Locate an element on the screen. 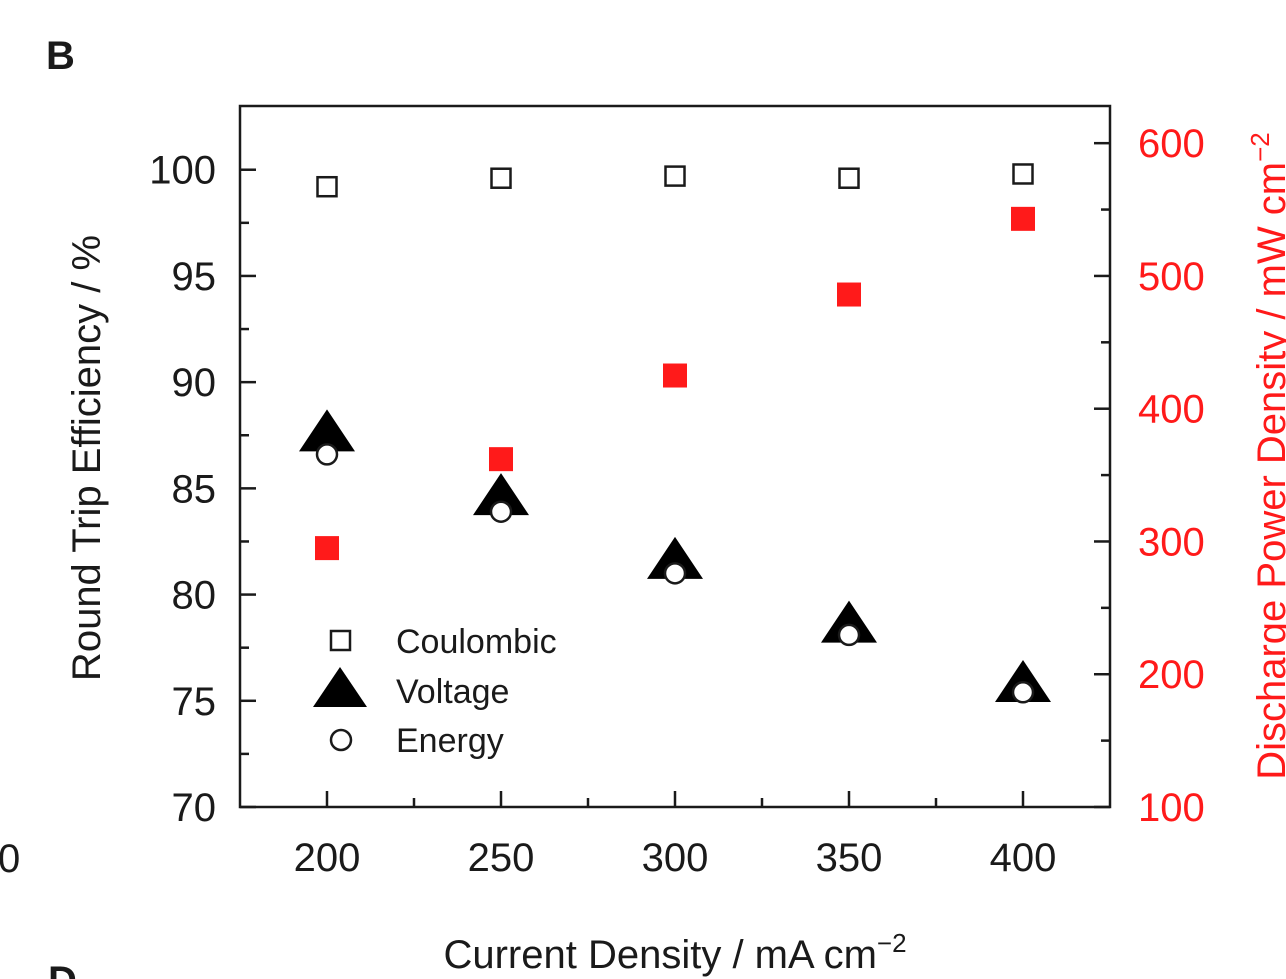 Image resolution: width=1286 pixels, height=979 pixels. y-right-tick-label: 200 is located at coordinates (1171, 675).